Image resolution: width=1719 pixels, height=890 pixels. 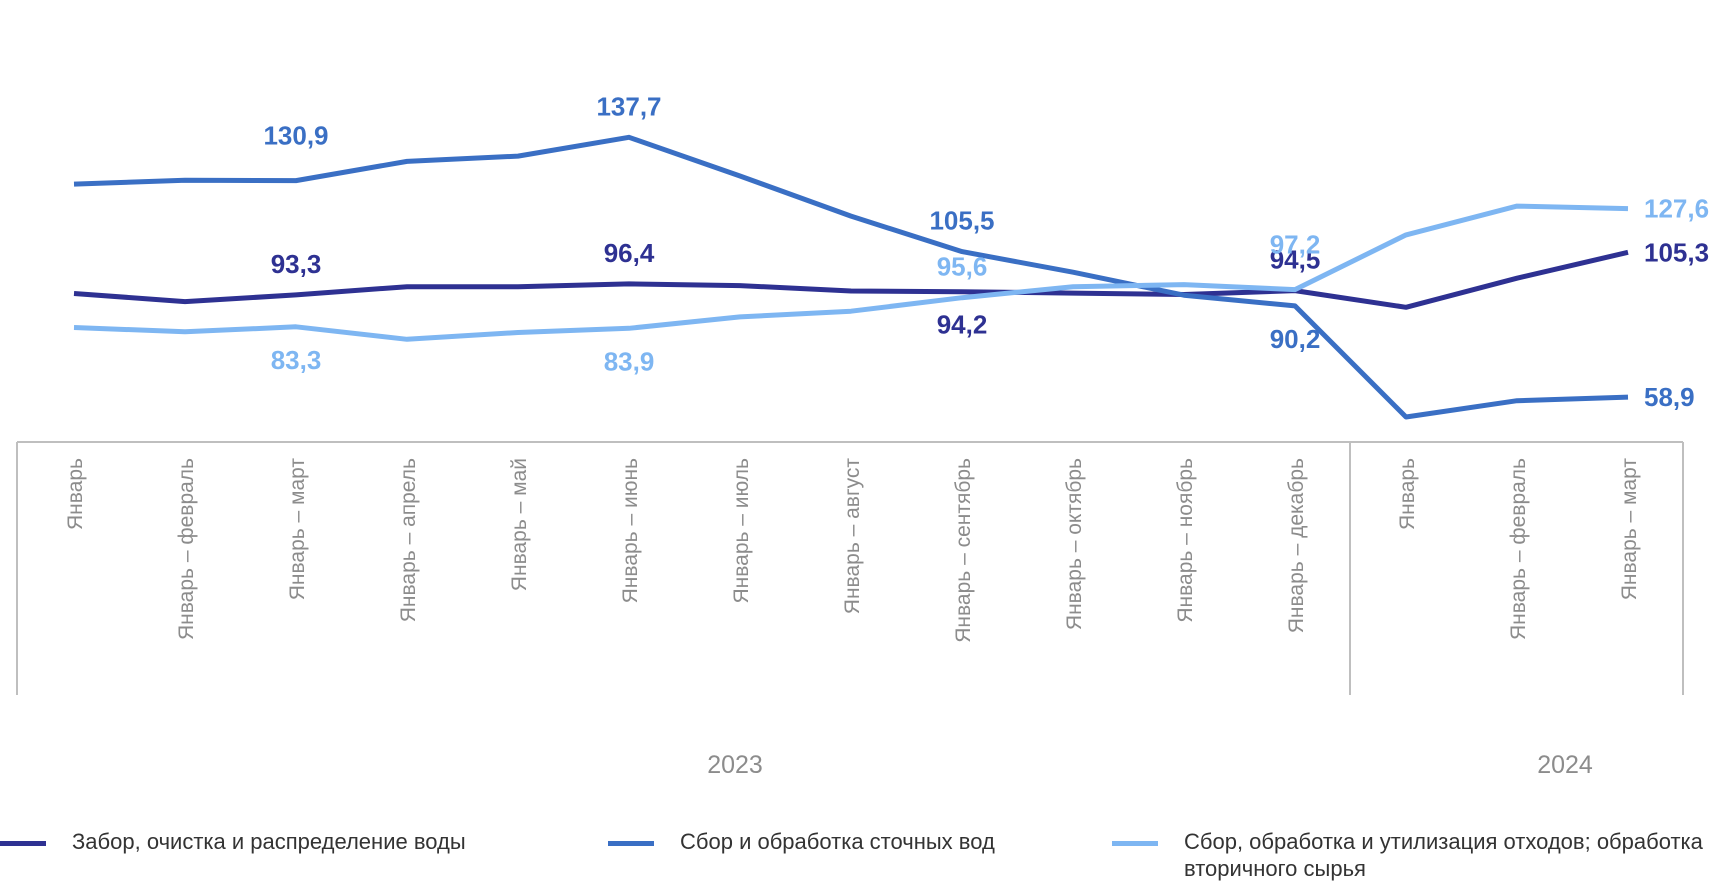 I want to click on category-tick-label-4: Январь – май, so click(x=519, y=524).